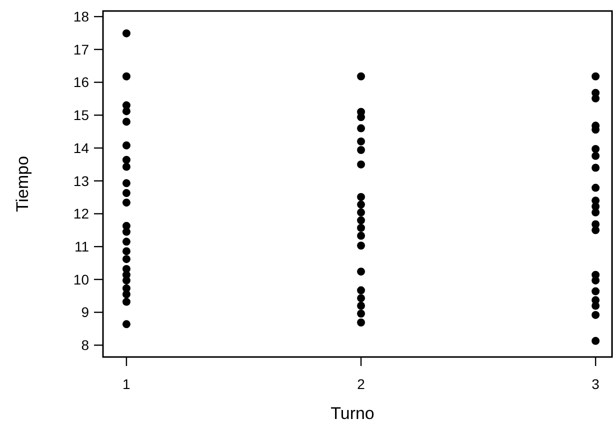 This screenshot has width=613, height=432. What do you see at coordinates (22, 184) in the screenshot?
I see `y-axis-title: Tiempo` at bounding box center [22, 184].